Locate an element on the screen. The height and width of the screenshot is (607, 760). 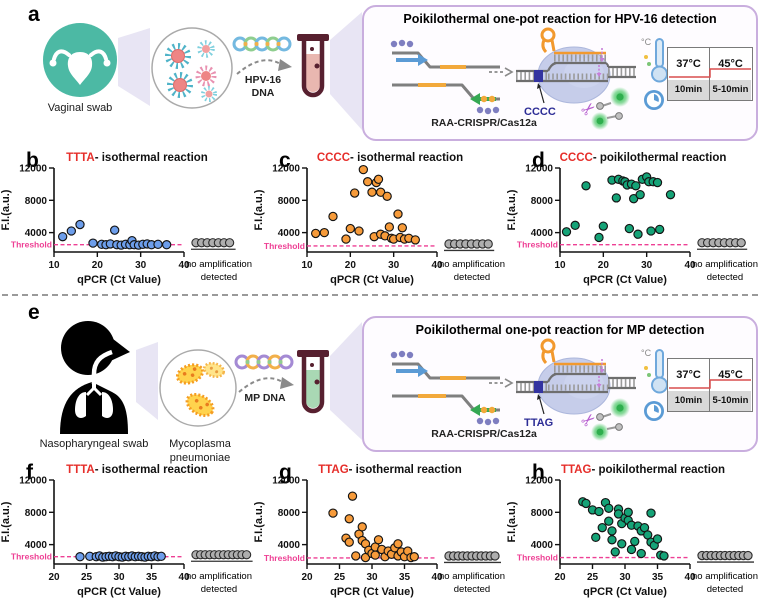
dna-label: MP DNA is located at coordinates (265, 398).